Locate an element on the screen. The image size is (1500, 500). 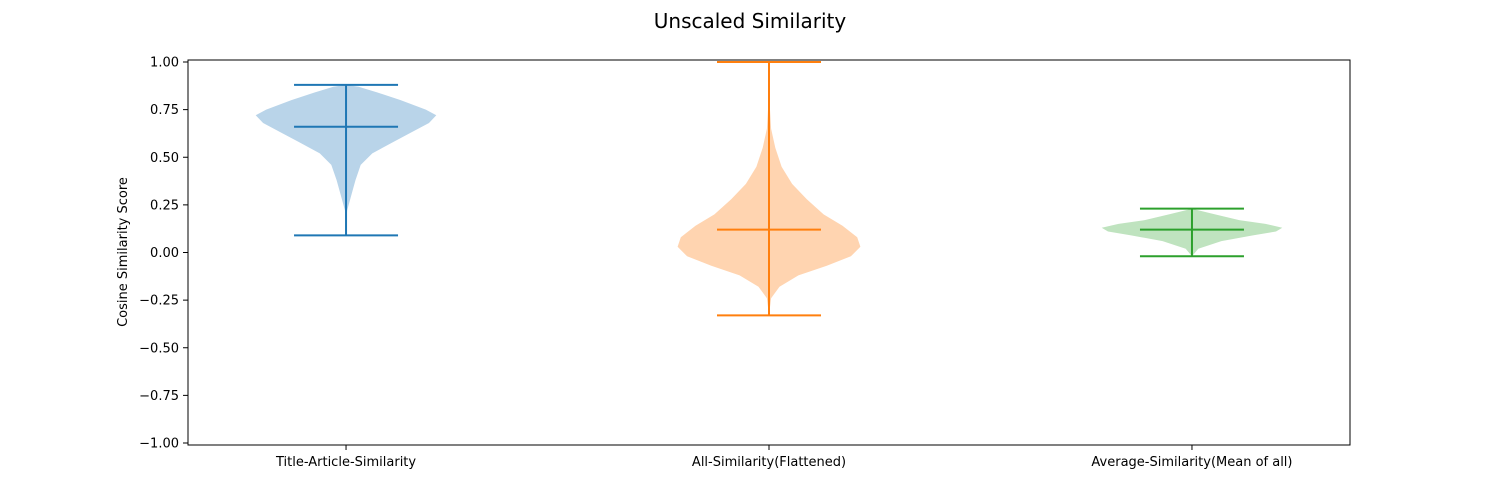
y-tick-label: −0.50 is located at coordinates (159, 348).